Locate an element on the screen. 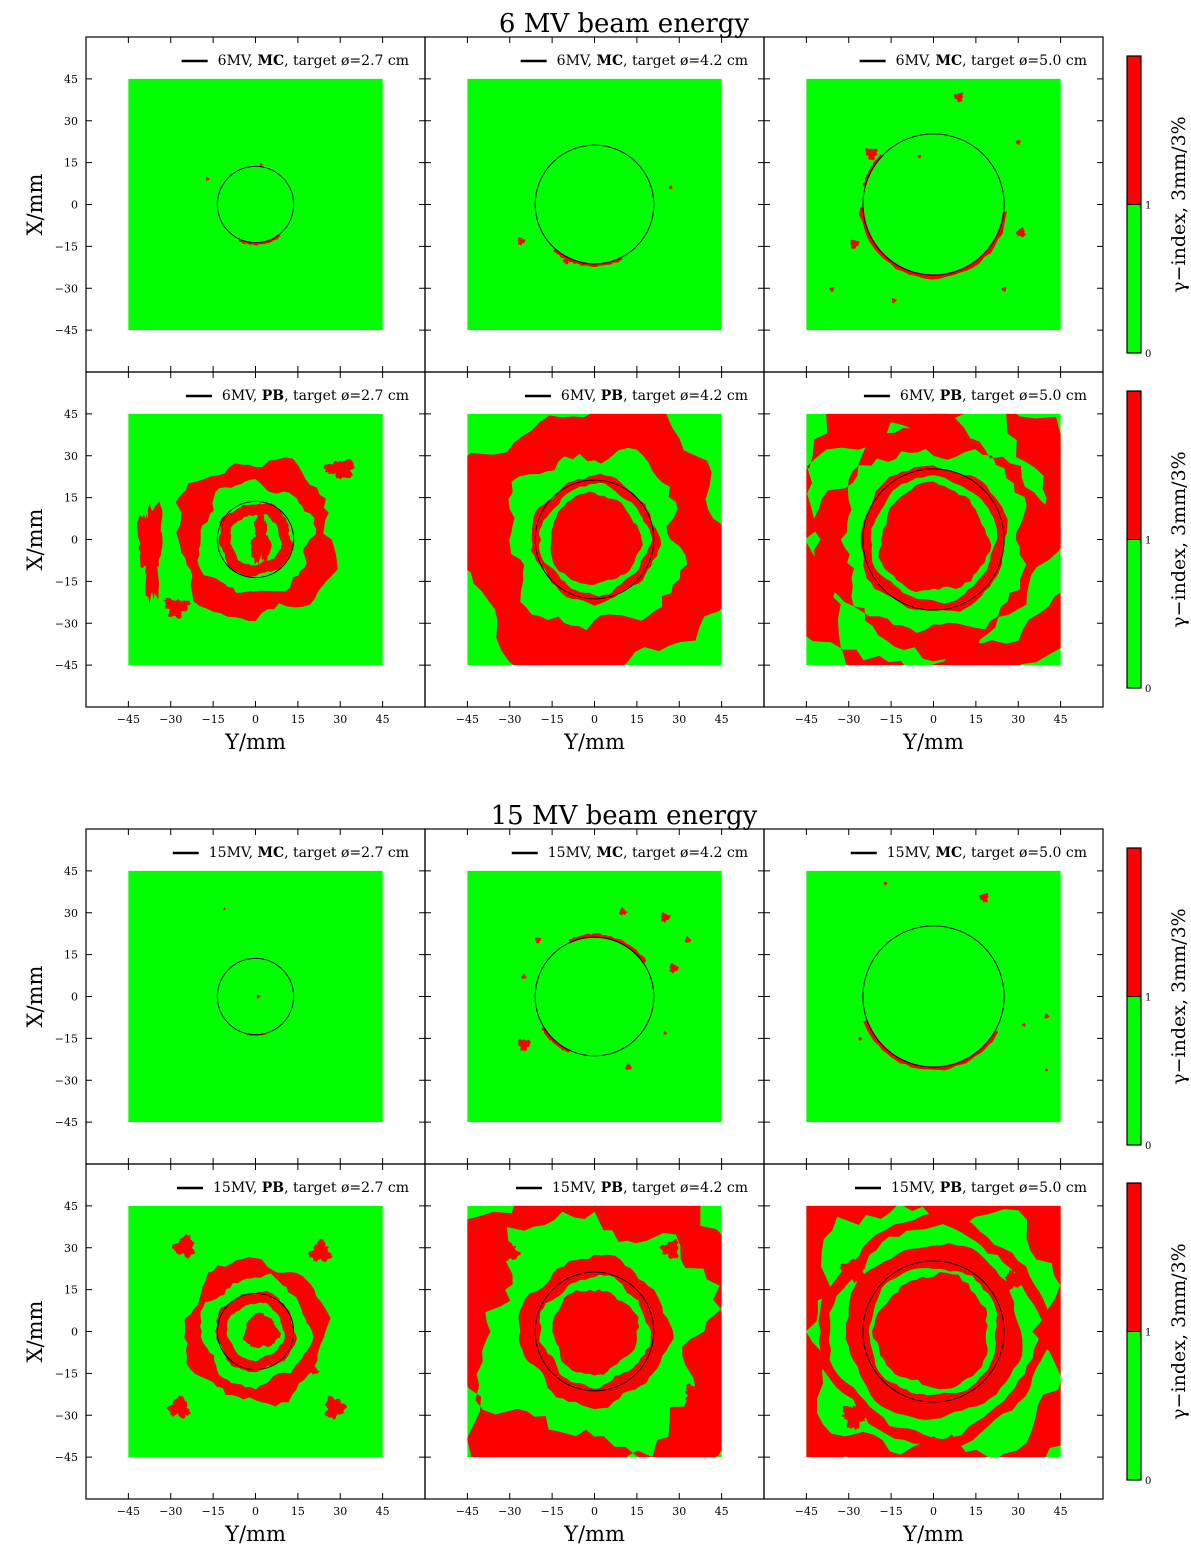 This screenshot has width=1191, height=1549. legend-method: MC is located at coordinates (948, 853).